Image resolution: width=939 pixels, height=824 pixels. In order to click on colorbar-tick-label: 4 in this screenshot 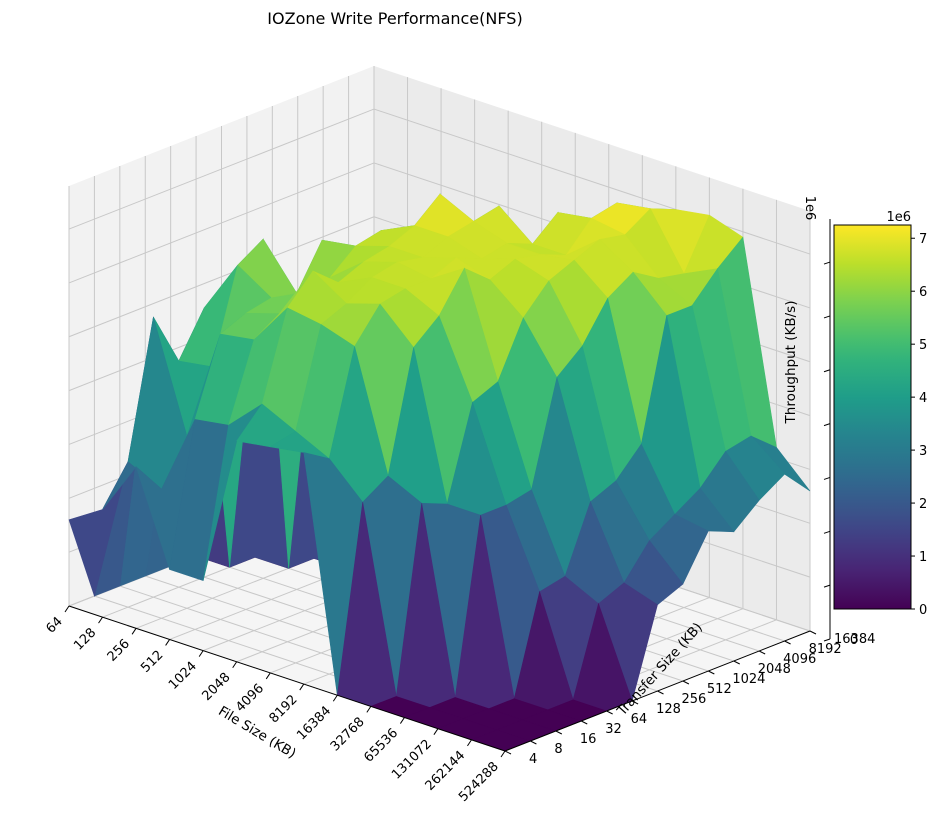, I will do `click(923, 398)`.